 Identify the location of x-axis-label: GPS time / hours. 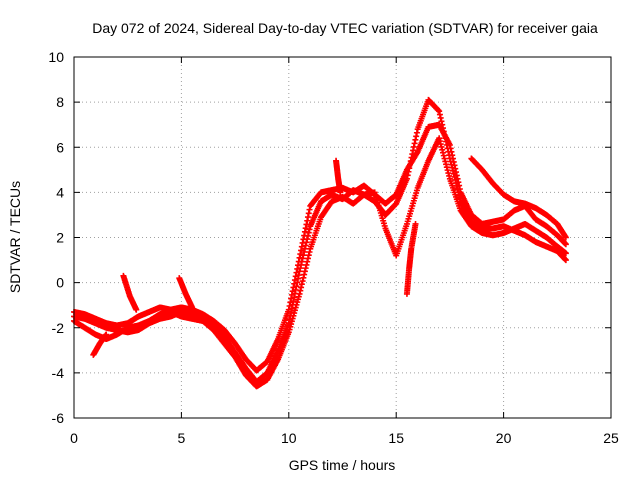
(342, 465).